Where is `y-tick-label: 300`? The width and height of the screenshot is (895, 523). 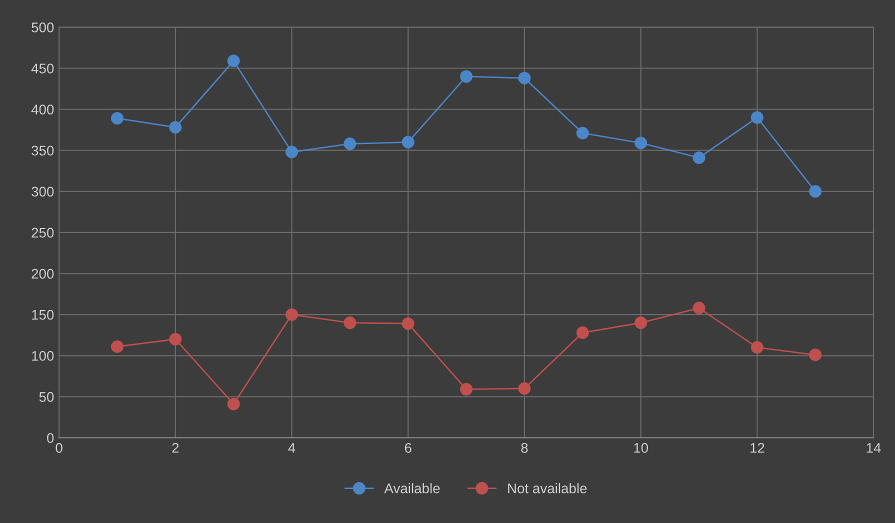
y-tick-label: 300 is located at coordinates (43, 191).